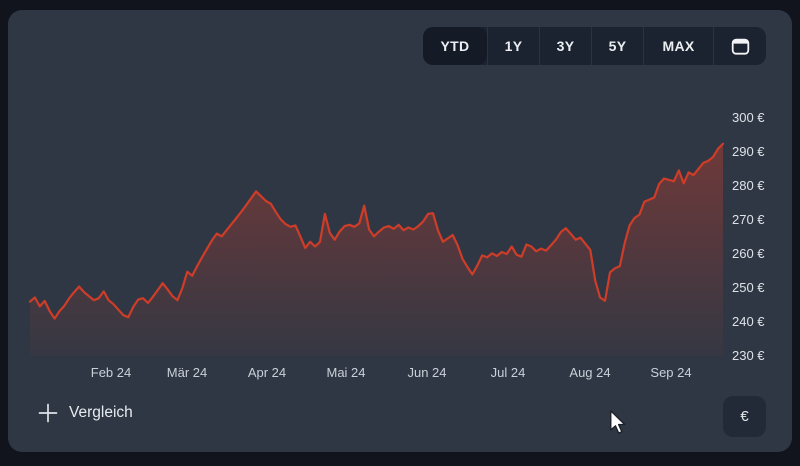 This screenshot has height=466, width=800. I want to click on x-tick-label: Feb 24, so click(111, 372).